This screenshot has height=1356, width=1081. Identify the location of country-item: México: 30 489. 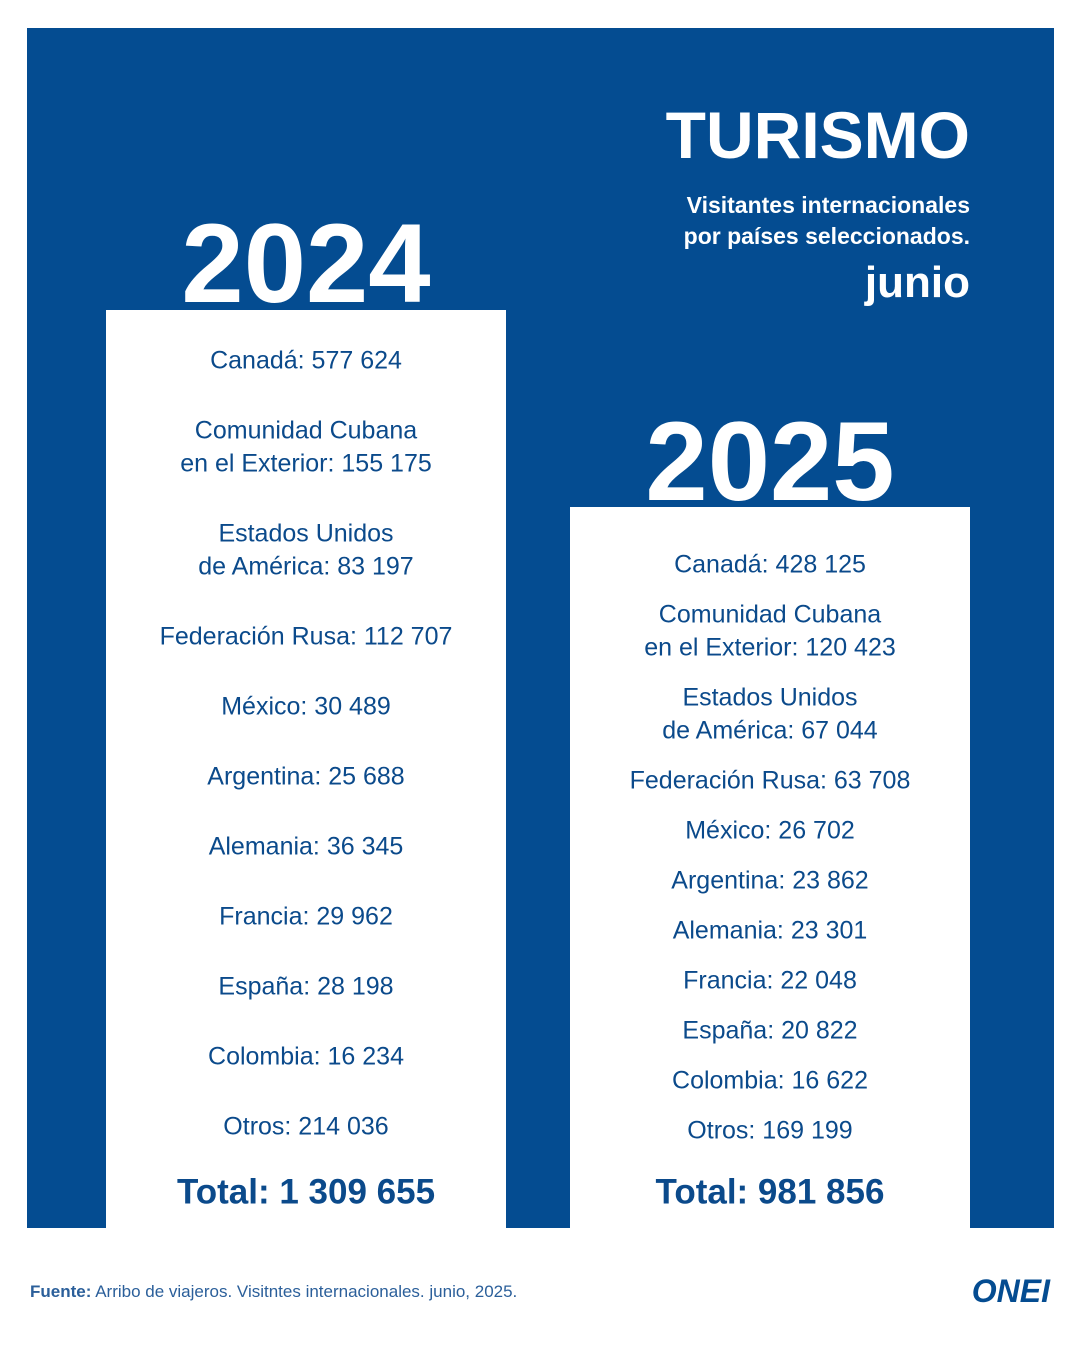
(306, 707).